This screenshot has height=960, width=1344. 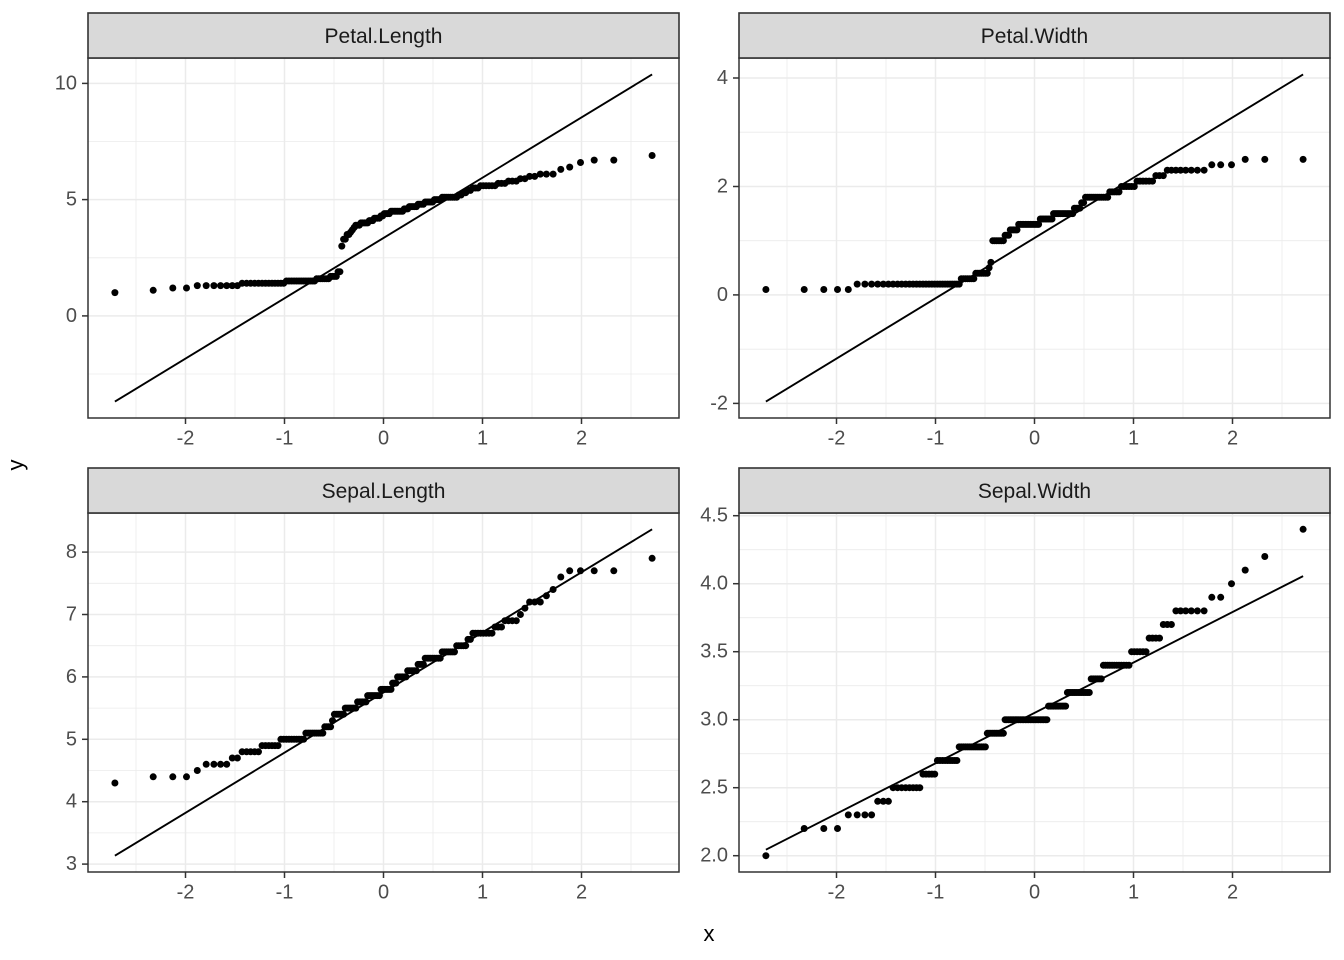 I want to click on qq-line, so click(x=383, y=238).